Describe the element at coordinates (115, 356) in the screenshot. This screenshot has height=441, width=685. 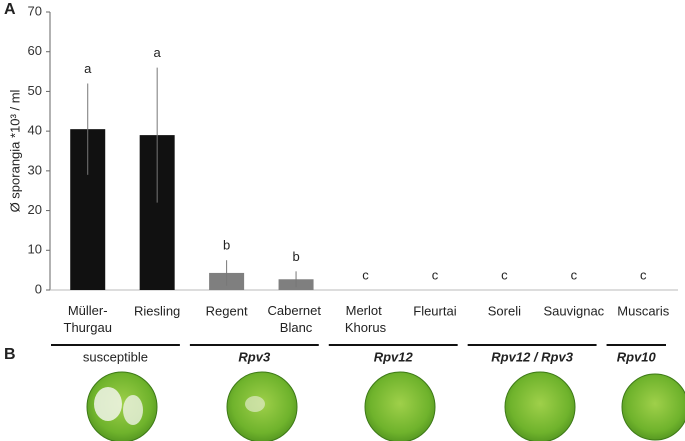
I see `group-label: susceptible` at that location.